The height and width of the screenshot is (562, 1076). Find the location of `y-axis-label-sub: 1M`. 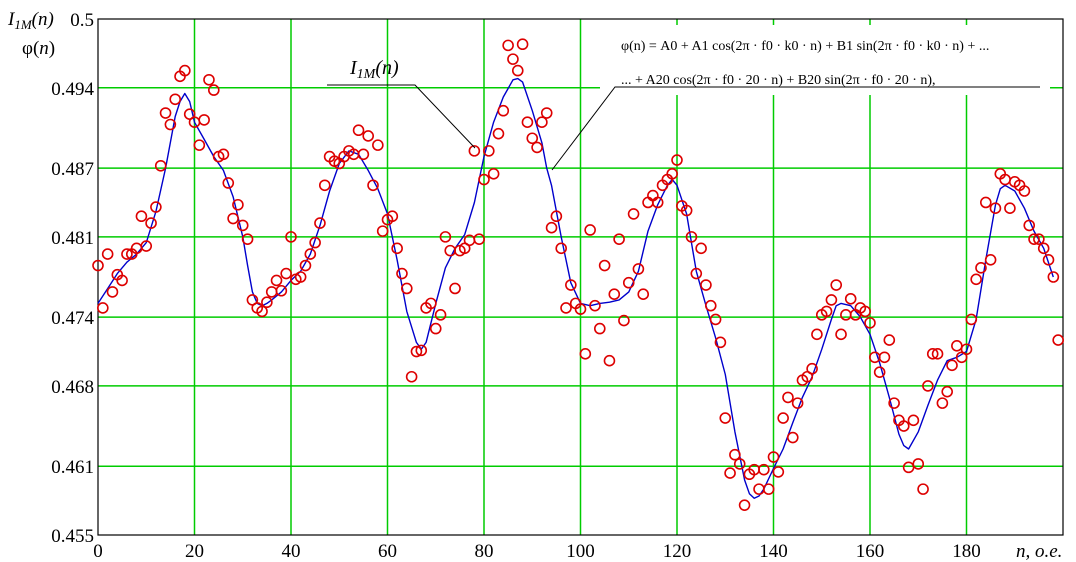

y-axis-label-sub: 1M is located at coordinates (23, 24).